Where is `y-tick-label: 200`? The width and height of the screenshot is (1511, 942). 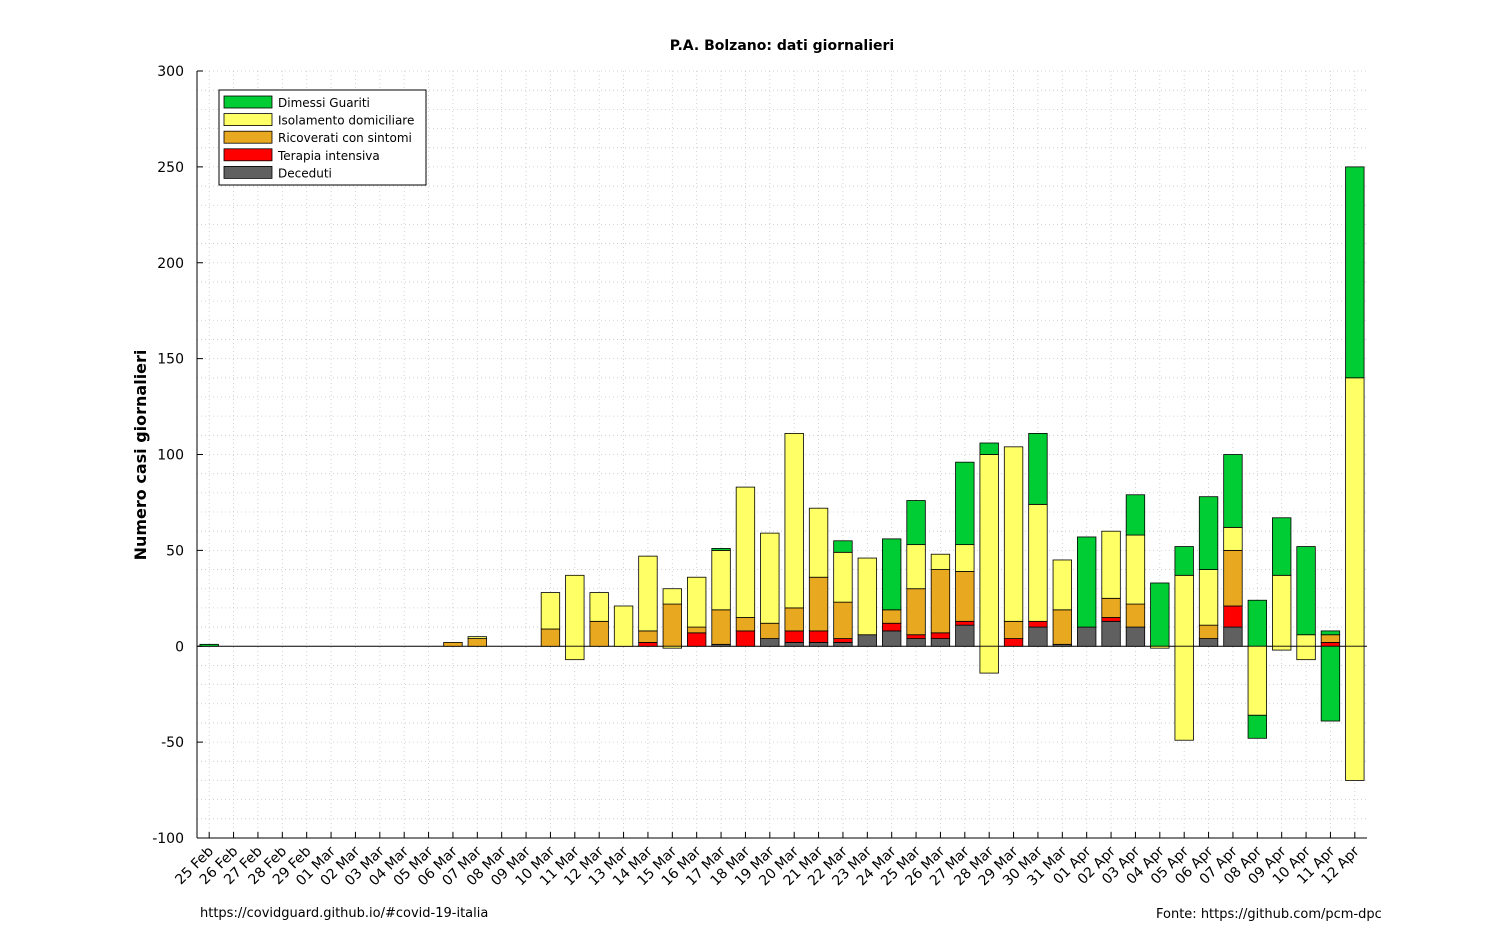 y-tick-label: 200 is located at coordinates (170, 264).